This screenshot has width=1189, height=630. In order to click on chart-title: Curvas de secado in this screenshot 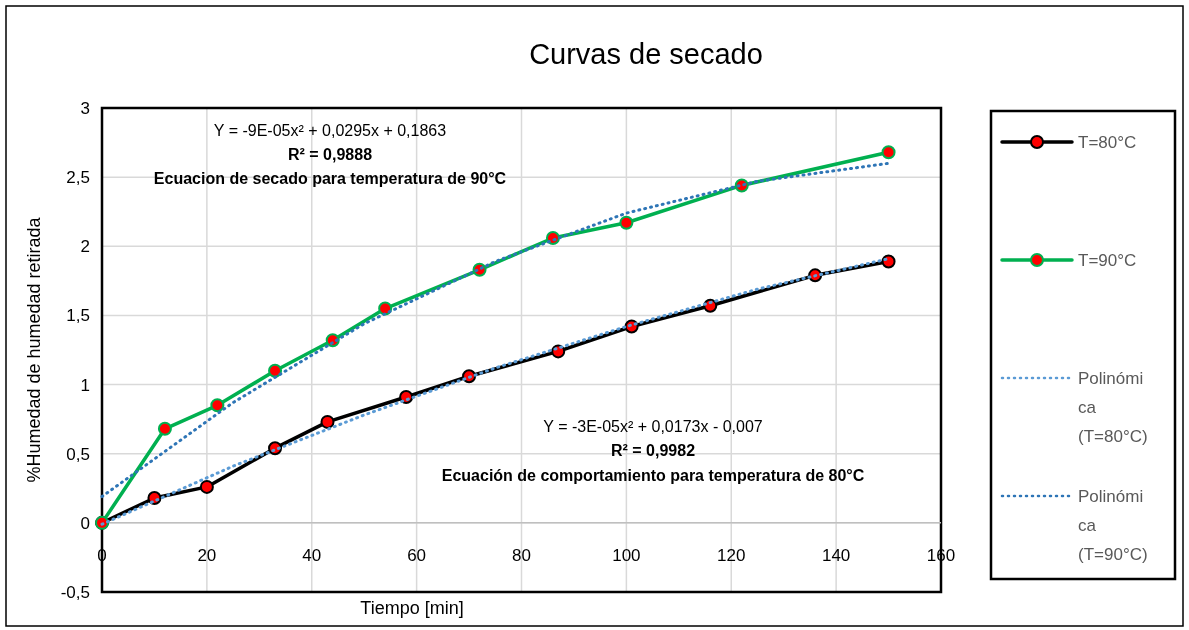, I will do `click(646, 54)`.